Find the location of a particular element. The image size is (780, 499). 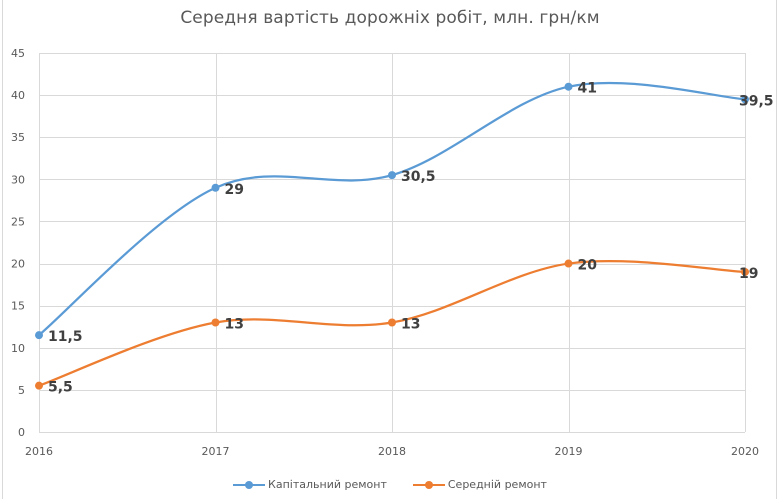

y-axis: 0 5 10 15 20 25 30 35 40 45 is located at coordinates (18, 243).